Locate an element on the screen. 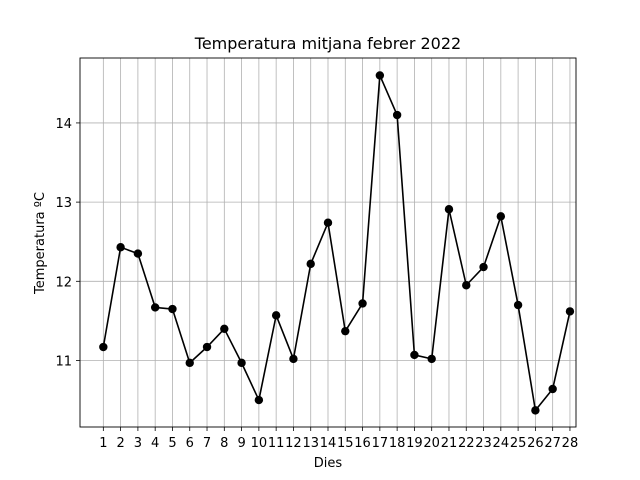  y-axis-label: Temperatura ºC is located at coordinates (40, 243).